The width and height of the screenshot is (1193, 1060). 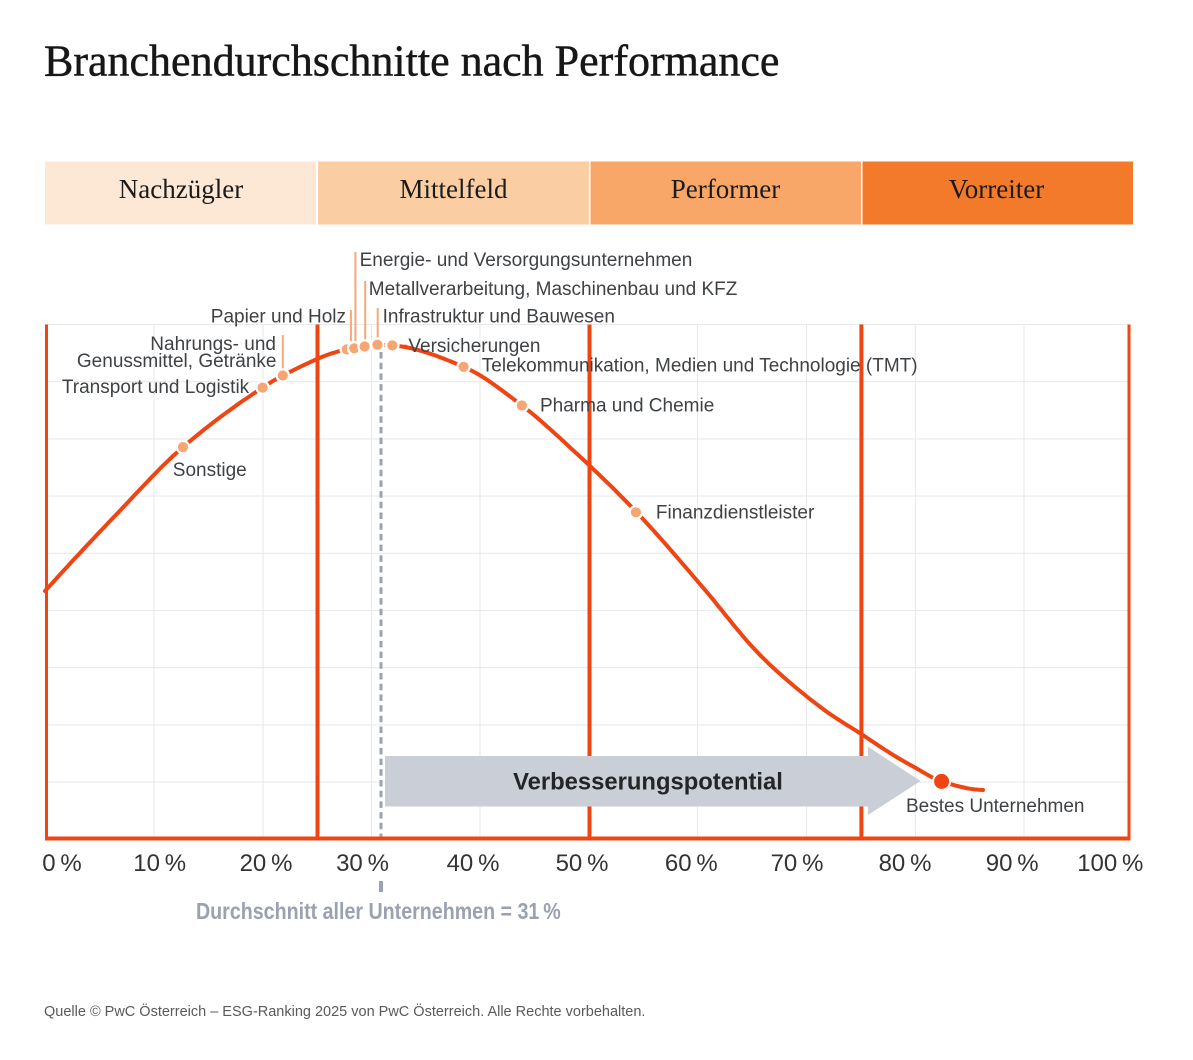 What do you see at coordinates (159, 863) in the screenshot?
I see `svg-text: 10 %` at bounding box center [159, 863].